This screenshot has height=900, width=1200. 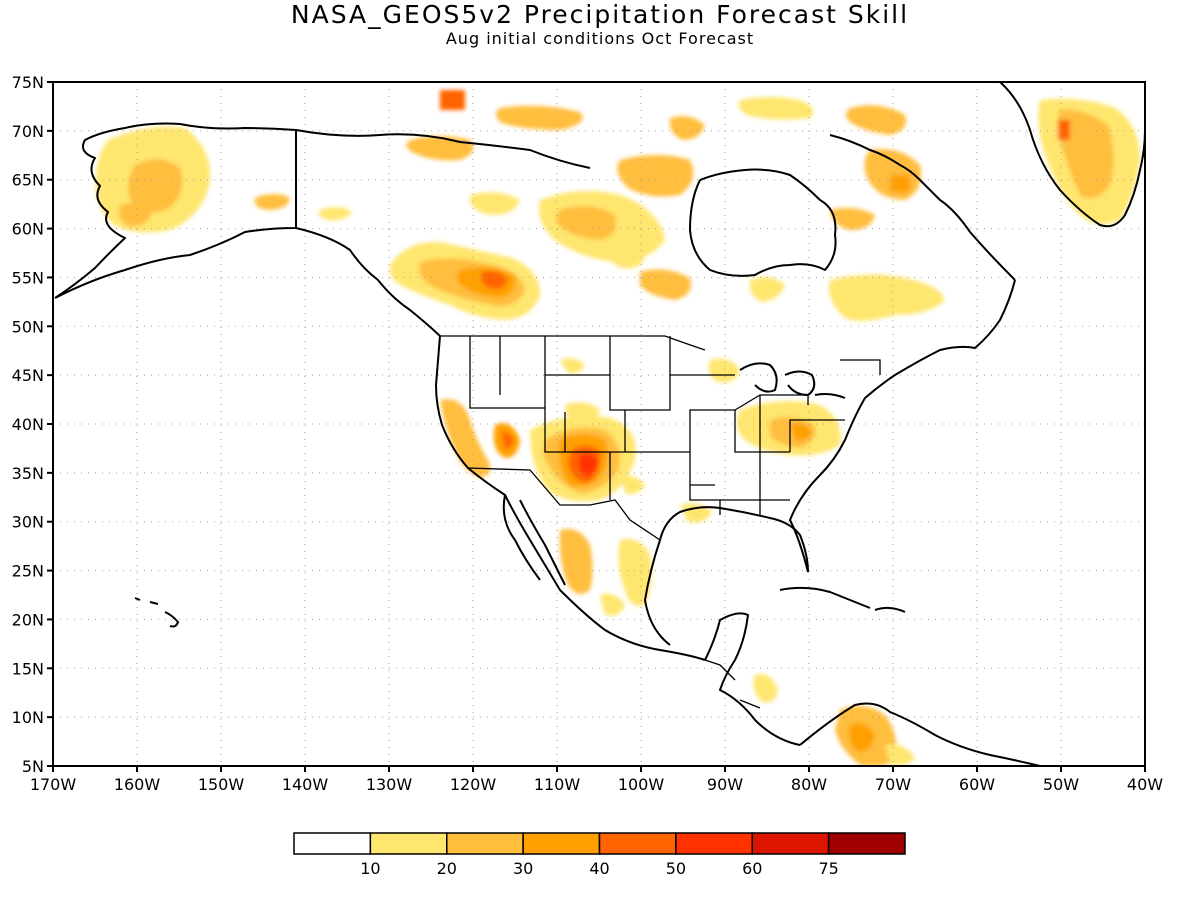 What do you see at coordinates (28, 522) in the screenshot?
I see `lat-label: 30N` at bounding box center [28, 522].